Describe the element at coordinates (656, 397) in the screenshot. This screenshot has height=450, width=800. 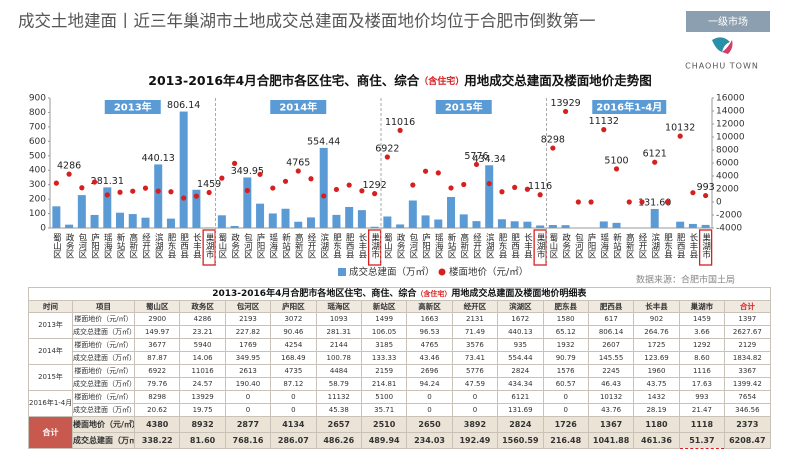
I see `table-cell: 1432` at that location.